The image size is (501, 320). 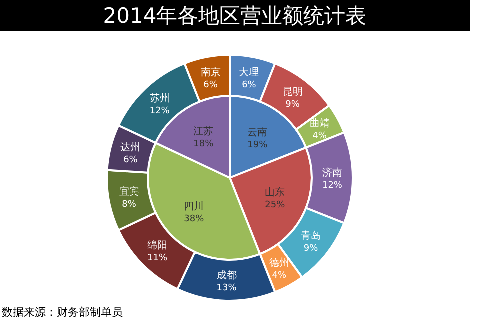 I want to click on slice-label: 苏州, so click(x=160, y=98).